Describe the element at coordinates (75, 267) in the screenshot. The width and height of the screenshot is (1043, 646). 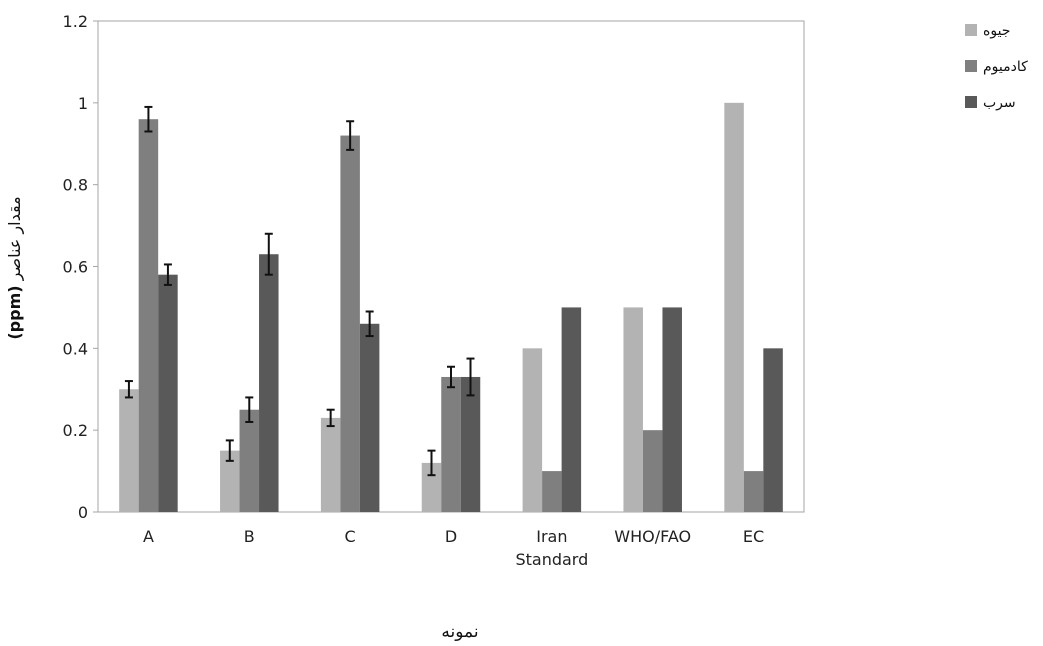
I see `y-tick-label: 0.6` at that location.